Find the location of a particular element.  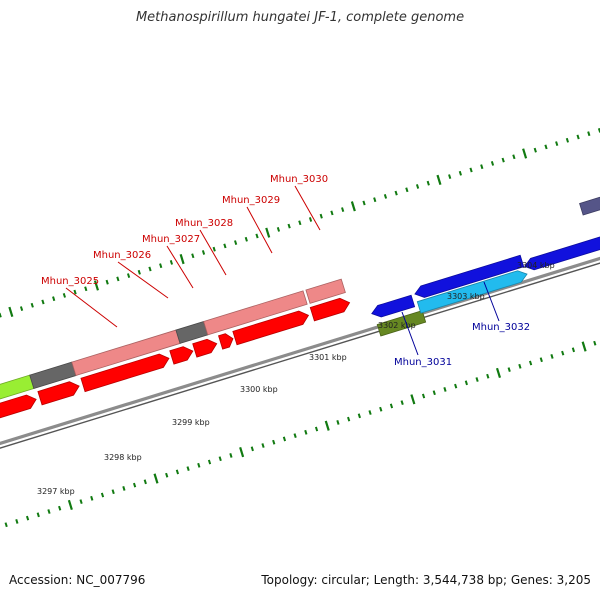

gene-label: Mhun_3028 is located at coordinates (204, 223).